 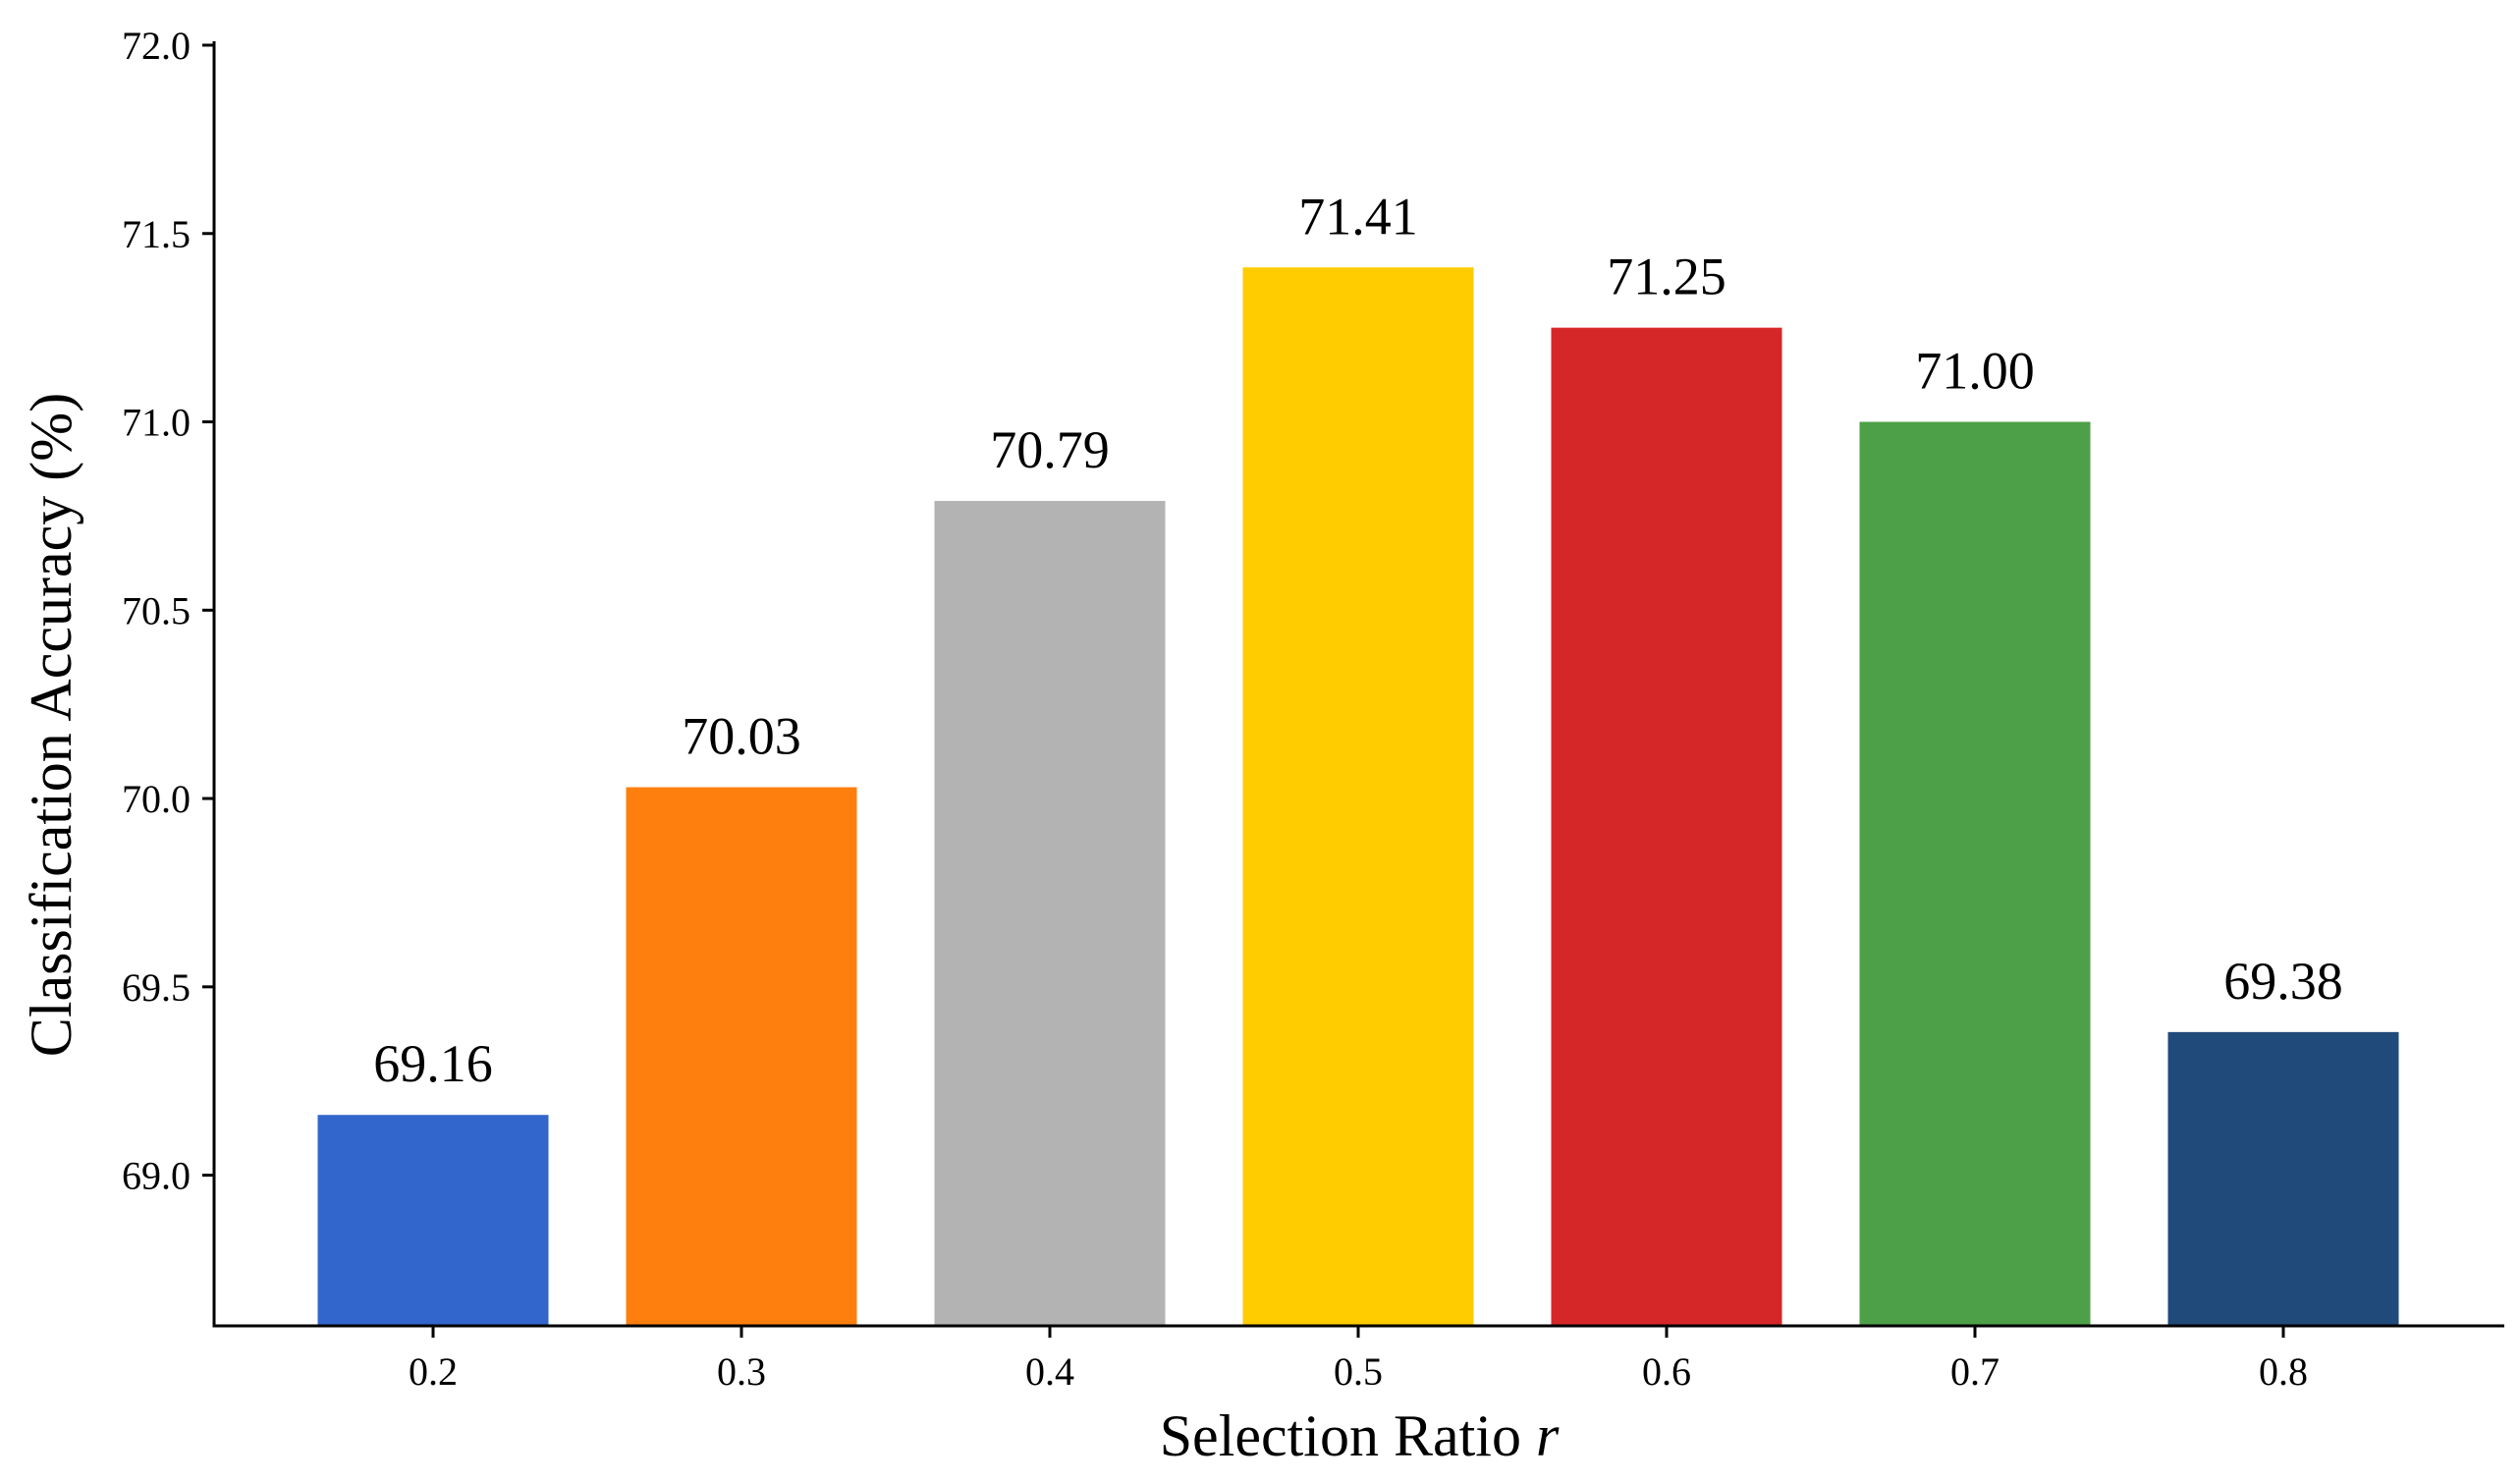 I want to click on y-tick-label: 72.0, so click(x=156, y=46).